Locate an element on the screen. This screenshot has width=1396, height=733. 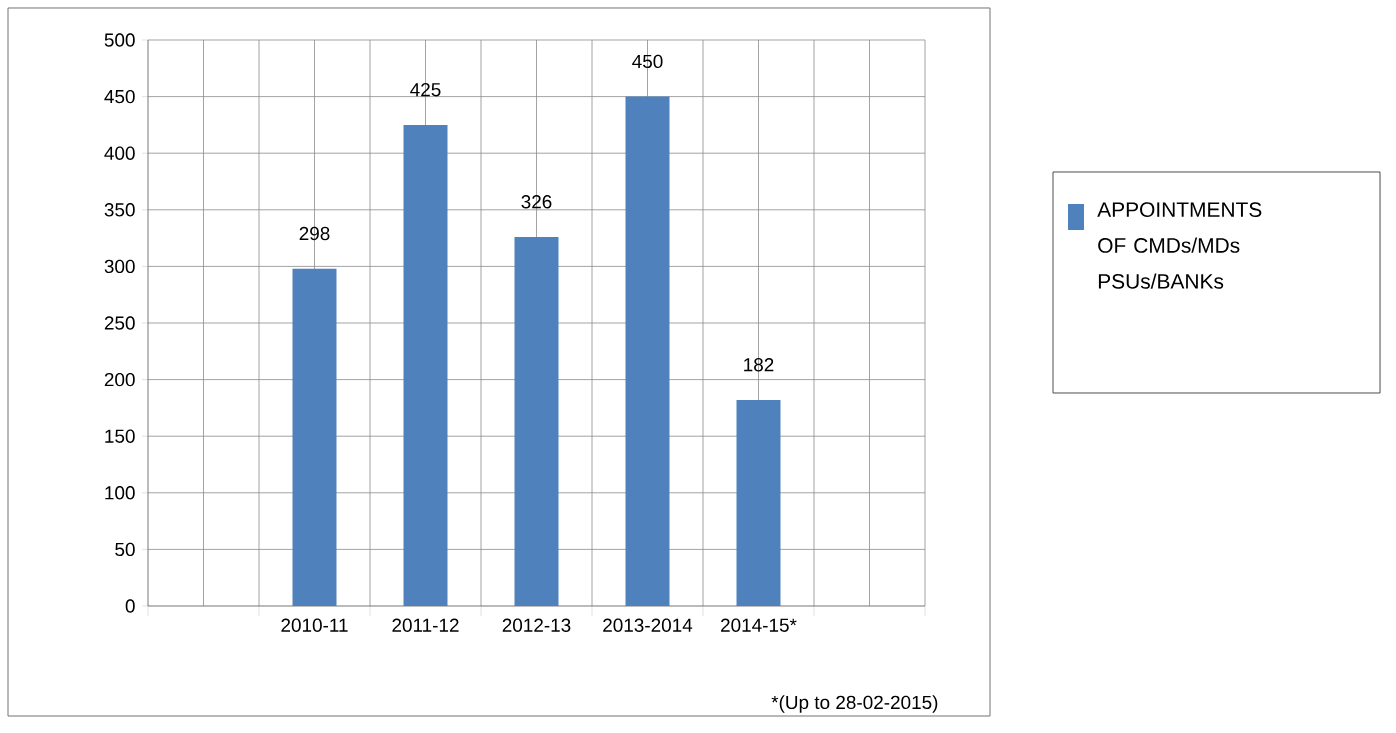
y-tick-label: 0 is located at coordinates (130, 606).